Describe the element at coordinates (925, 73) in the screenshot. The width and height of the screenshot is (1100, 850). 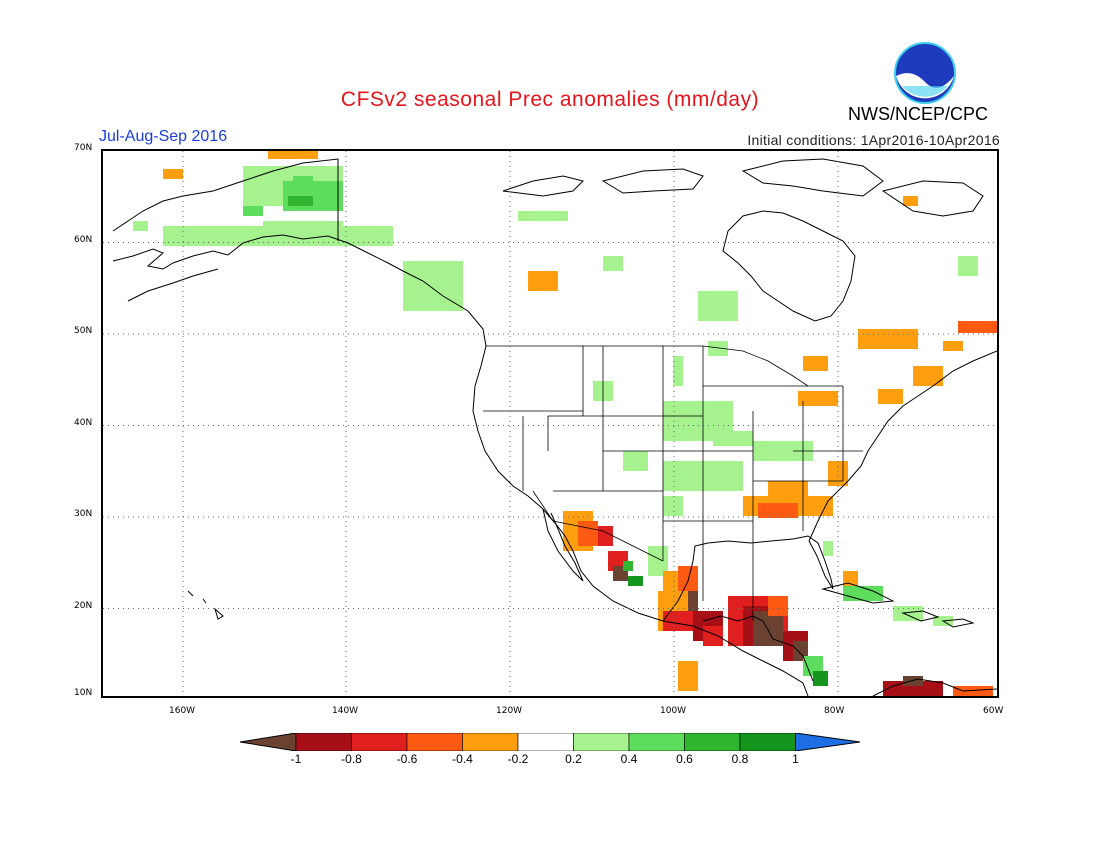
I see `noaa-logo` at that location.